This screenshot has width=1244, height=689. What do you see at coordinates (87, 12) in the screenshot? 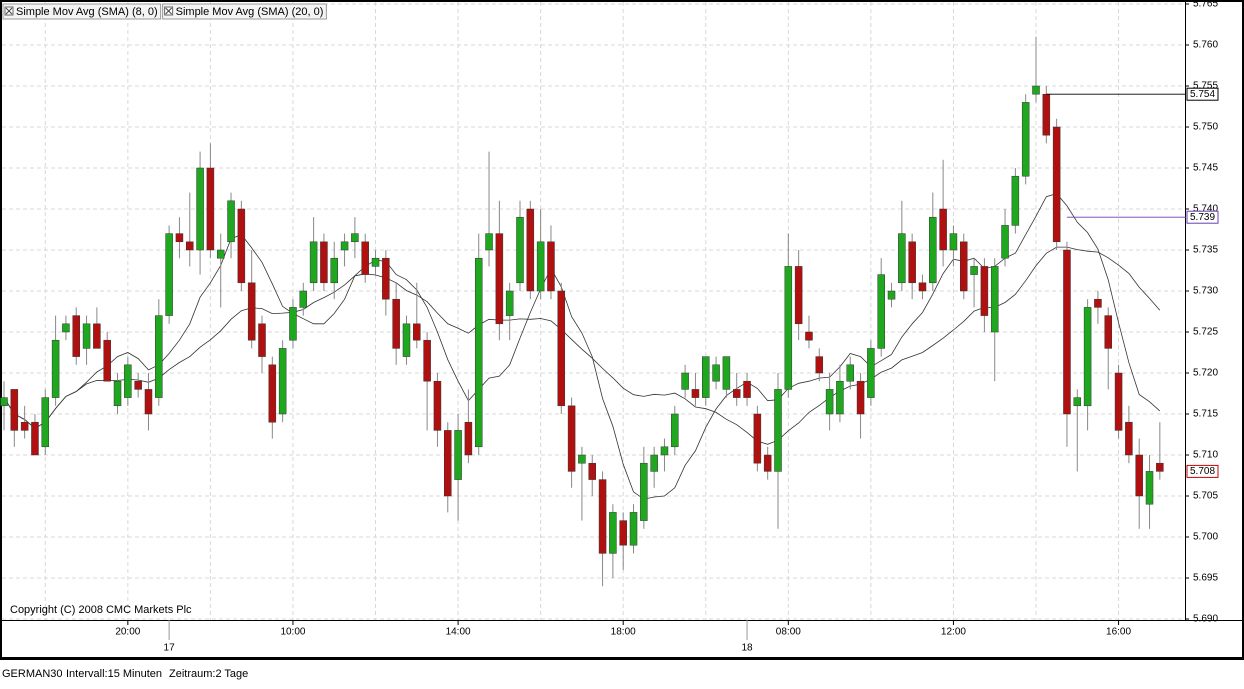
I see `legend-label: Simple Mov Avg (SMA) (8, 0)` at bounding box center [87, 12].